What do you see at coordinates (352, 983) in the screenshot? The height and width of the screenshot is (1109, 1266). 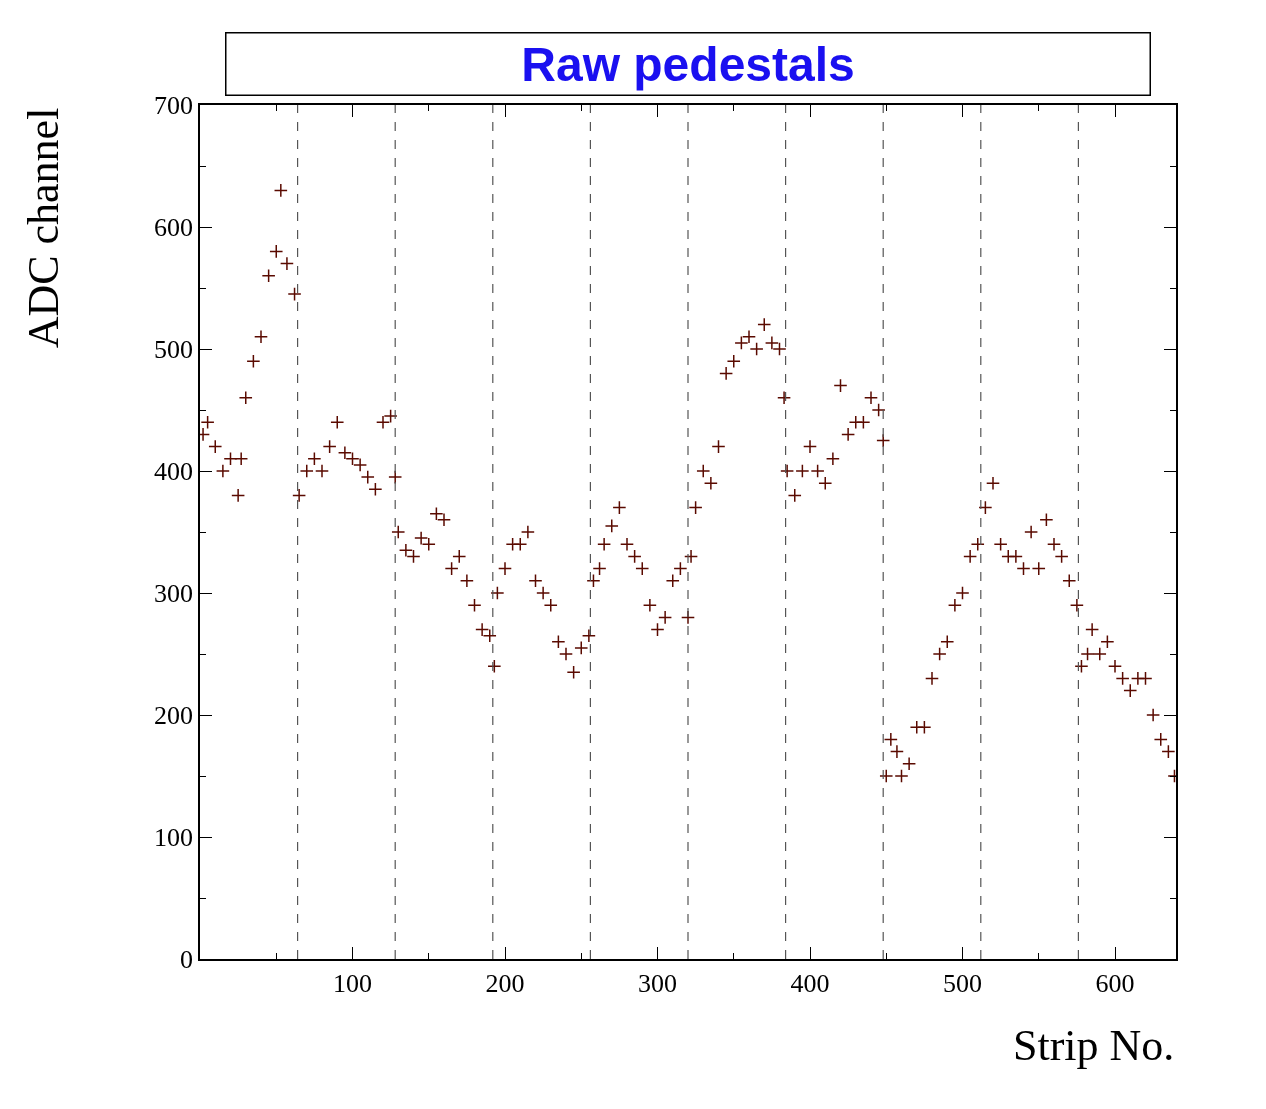 I see `x-tick-label: 100` at bounding box center [352, 983].